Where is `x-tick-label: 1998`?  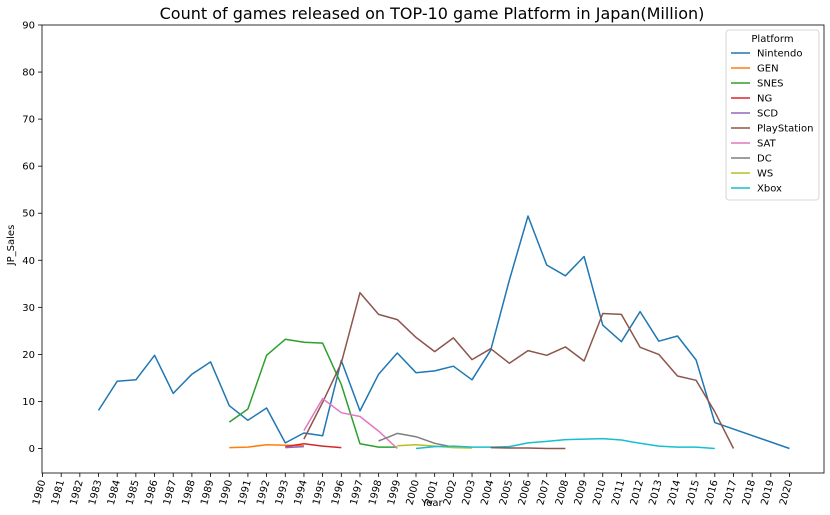 x-tick-label: 1998 is located at coordinates (375, 492).